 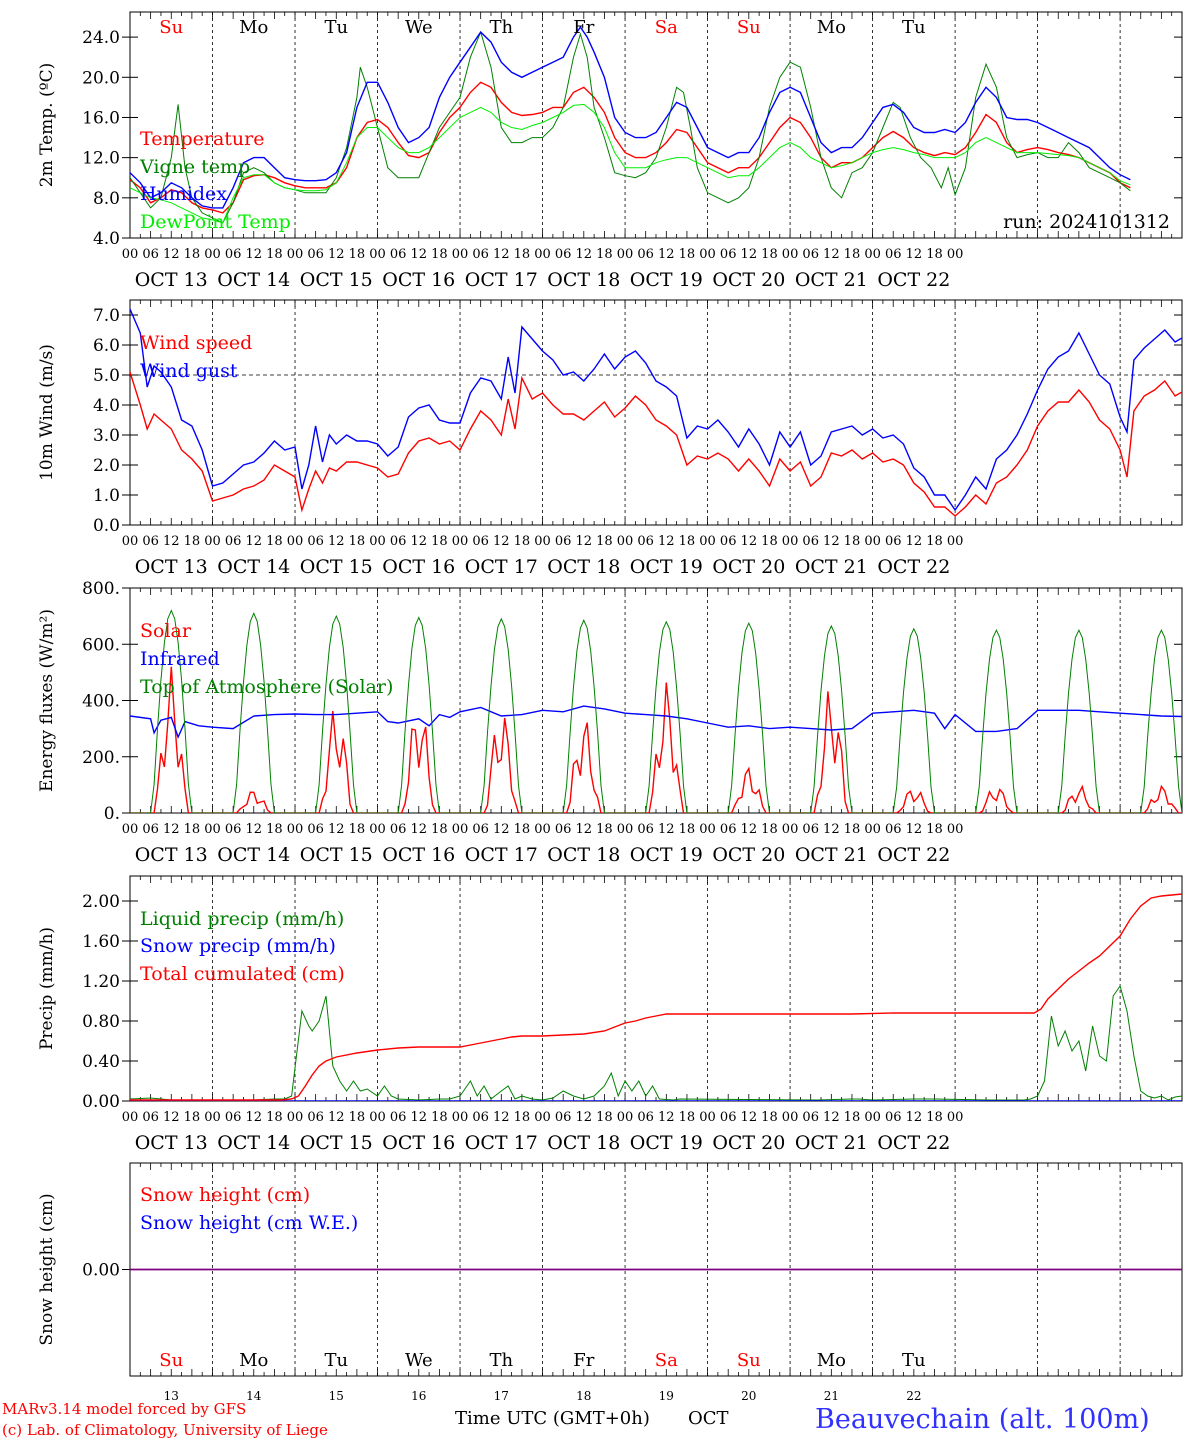 What do you see at coordinates (171, 27) in the screenshot?
I see `day-name: Su` at bounding box center [171, 27].